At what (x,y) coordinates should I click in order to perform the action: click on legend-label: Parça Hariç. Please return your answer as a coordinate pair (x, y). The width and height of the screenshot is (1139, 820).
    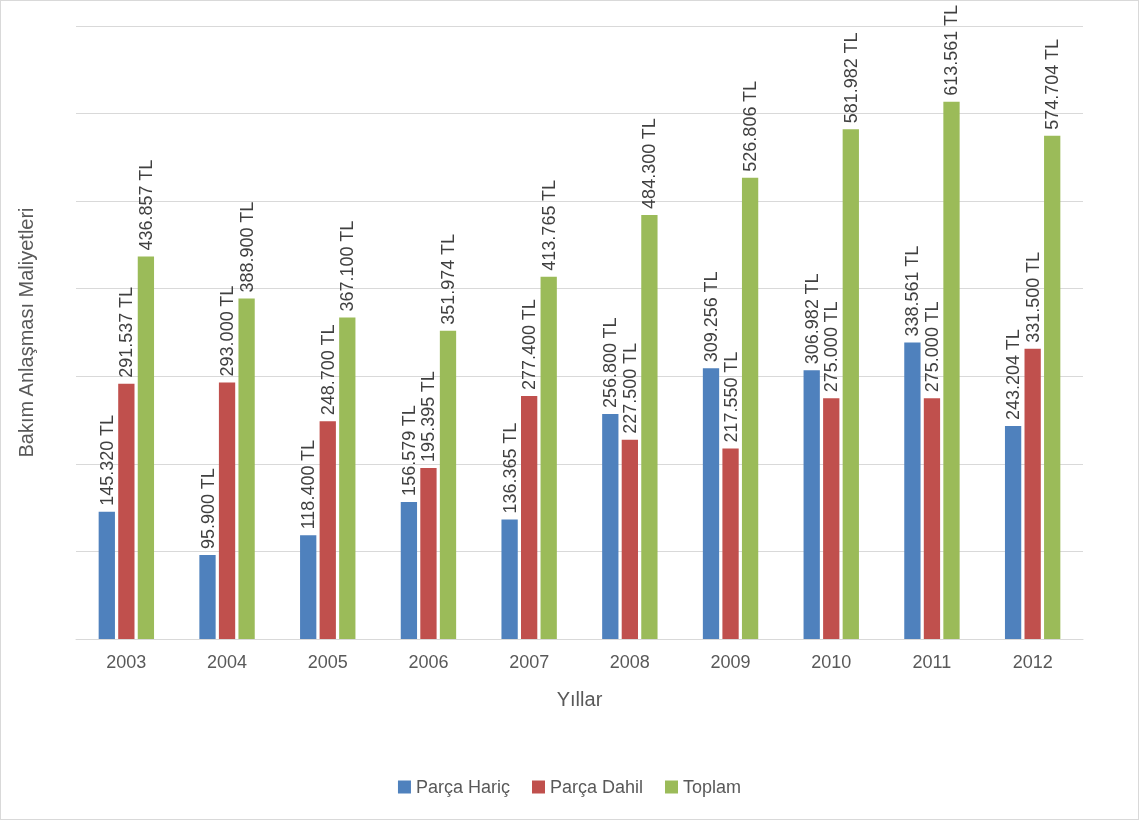
    Looking at the image, I should click on (462, 787).